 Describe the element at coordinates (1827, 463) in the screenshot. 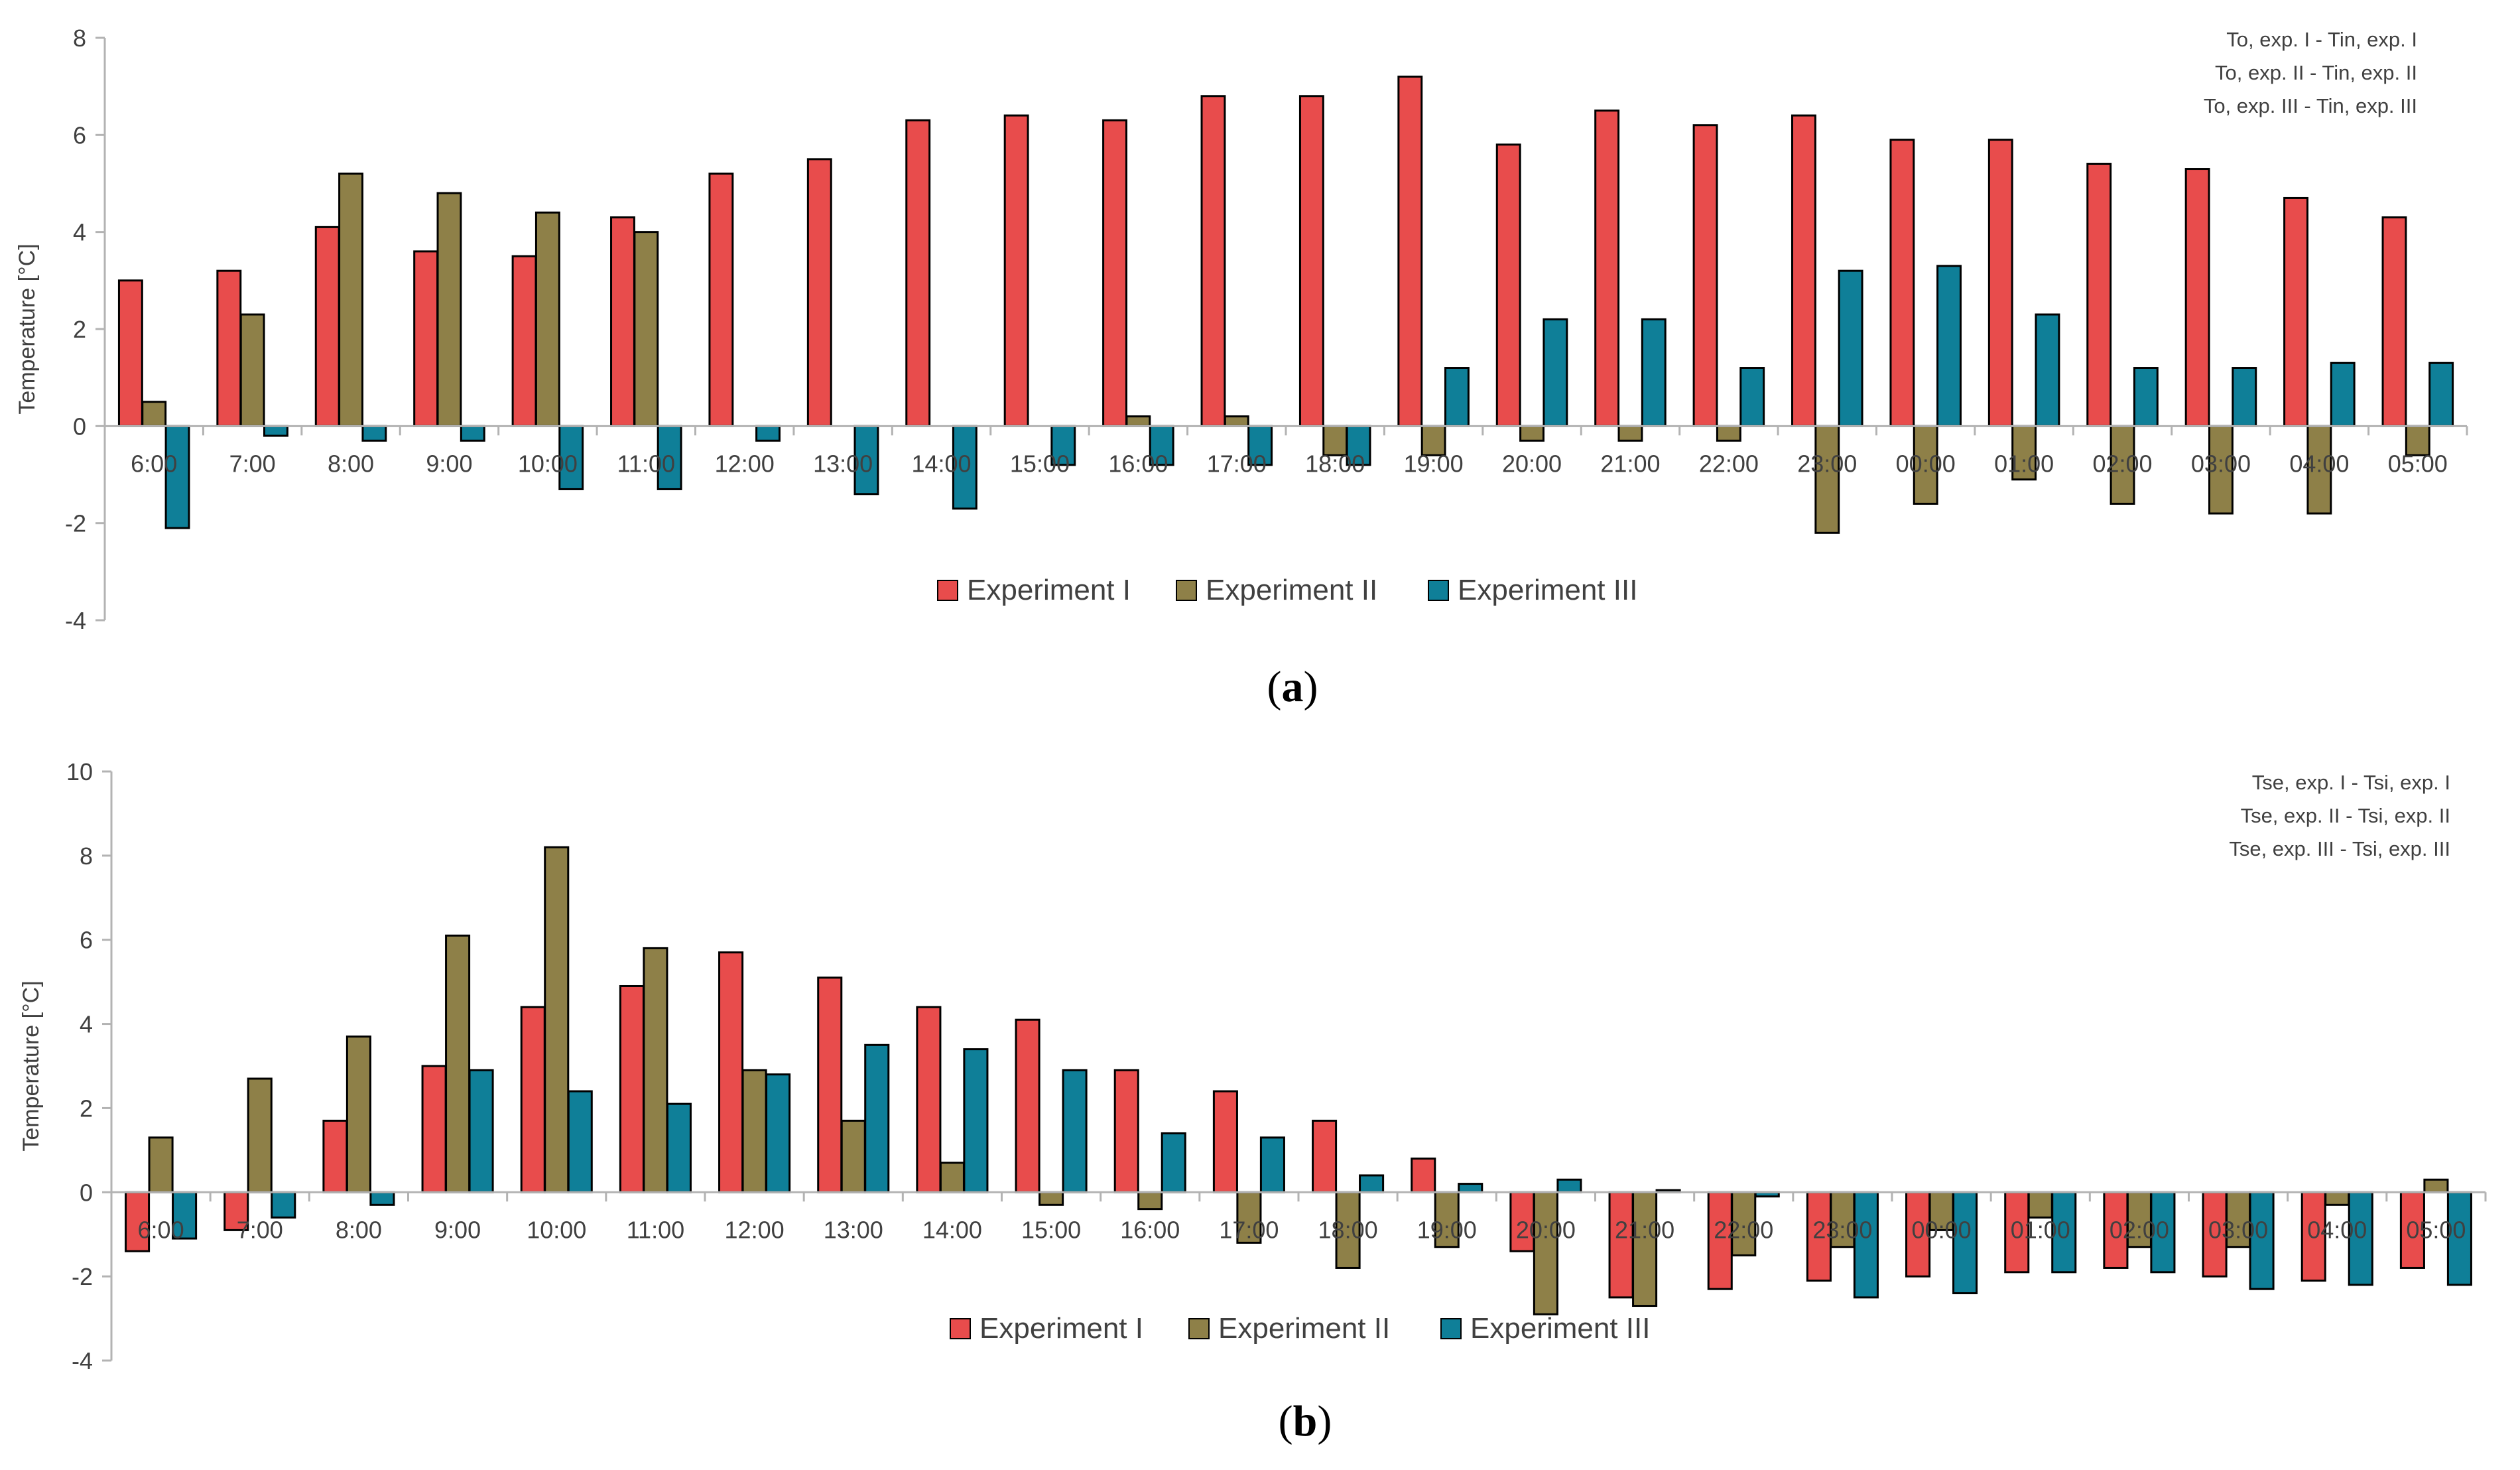

I see `x-tick-label: 23:00` at that location.